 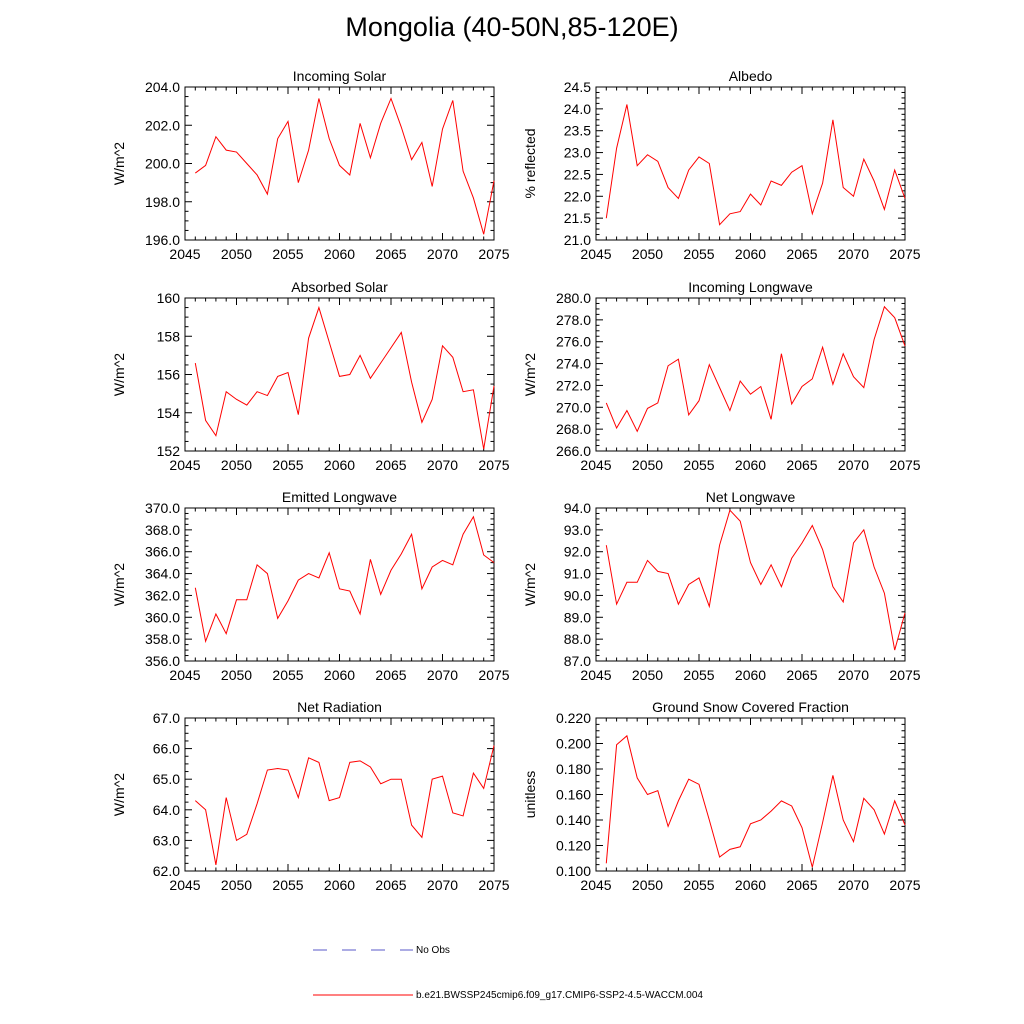 I want to click on y-tick-label: 202.0, so click(x=162, y=125).